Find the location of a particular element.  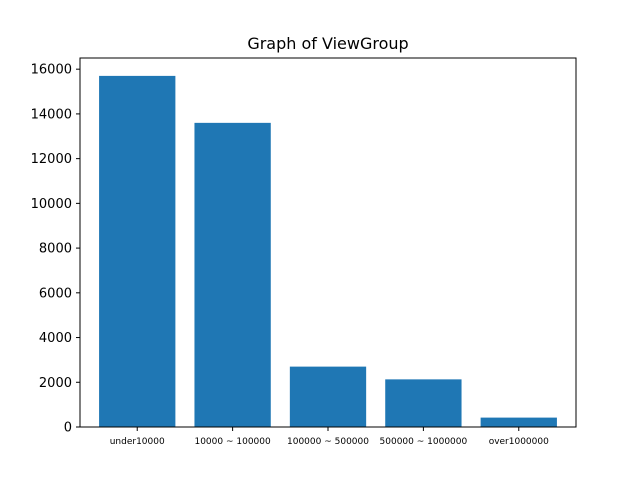

x-tick-label: over1000000 is located at coordinates (519, 442).